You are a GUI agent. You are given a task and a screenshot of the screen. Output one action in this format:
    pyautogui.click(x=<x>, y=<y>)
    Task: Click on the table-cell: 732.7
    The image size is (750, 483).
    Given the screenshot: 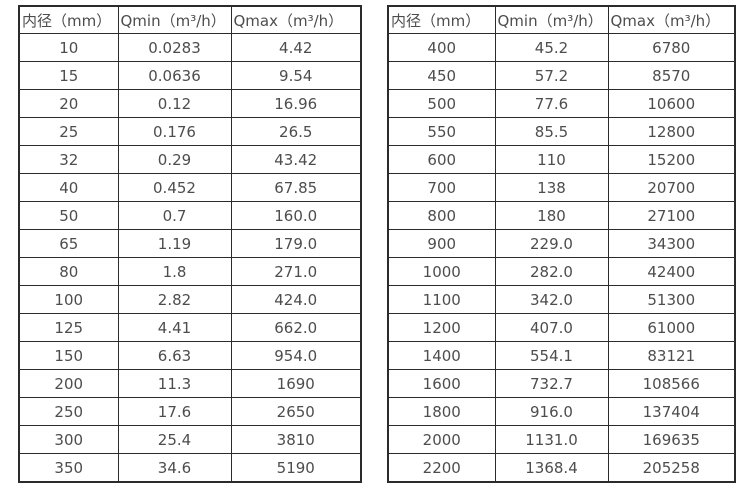 What is the action you would take?
    pyautogui.click(x=551, y=383)
    